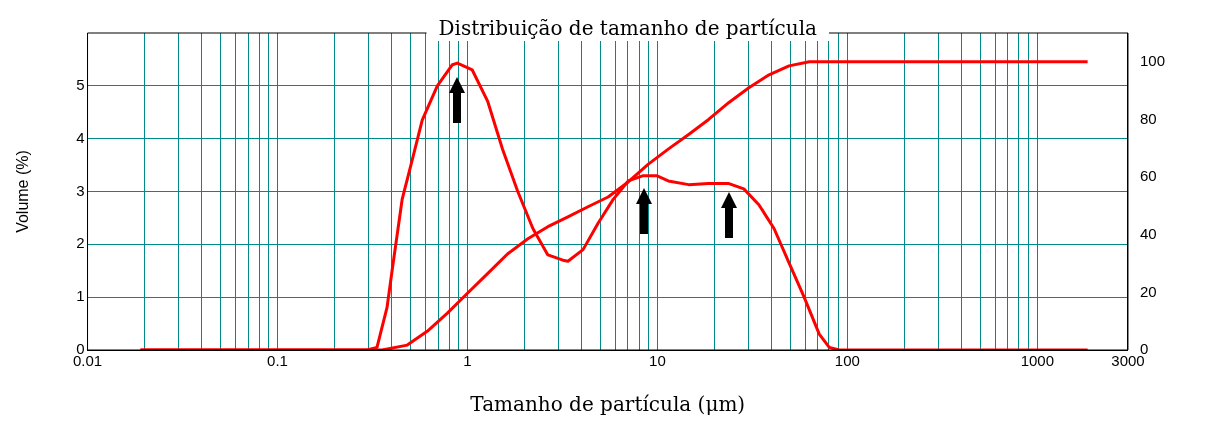 The height and width of the screenshot is (427, 1211). Describe the element at coordinates (80, 296) in the screenshot. I see `y-tick-label: 1` at that location.